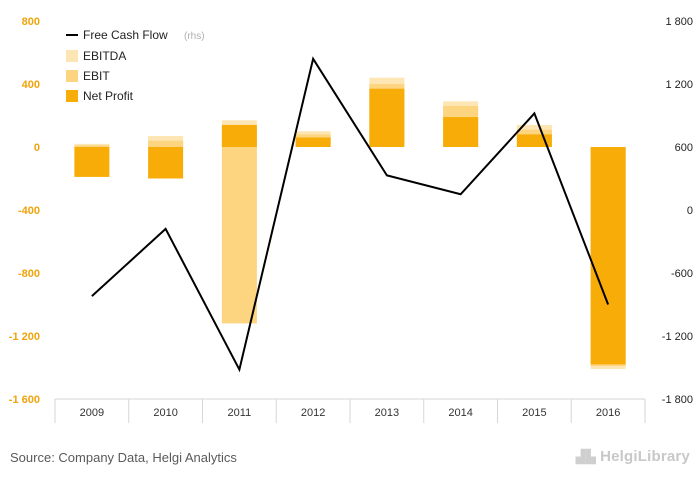  Describe the element at coordinates (240, 413) in the screenshot. I see `x-tick-label: 2011` at that location.